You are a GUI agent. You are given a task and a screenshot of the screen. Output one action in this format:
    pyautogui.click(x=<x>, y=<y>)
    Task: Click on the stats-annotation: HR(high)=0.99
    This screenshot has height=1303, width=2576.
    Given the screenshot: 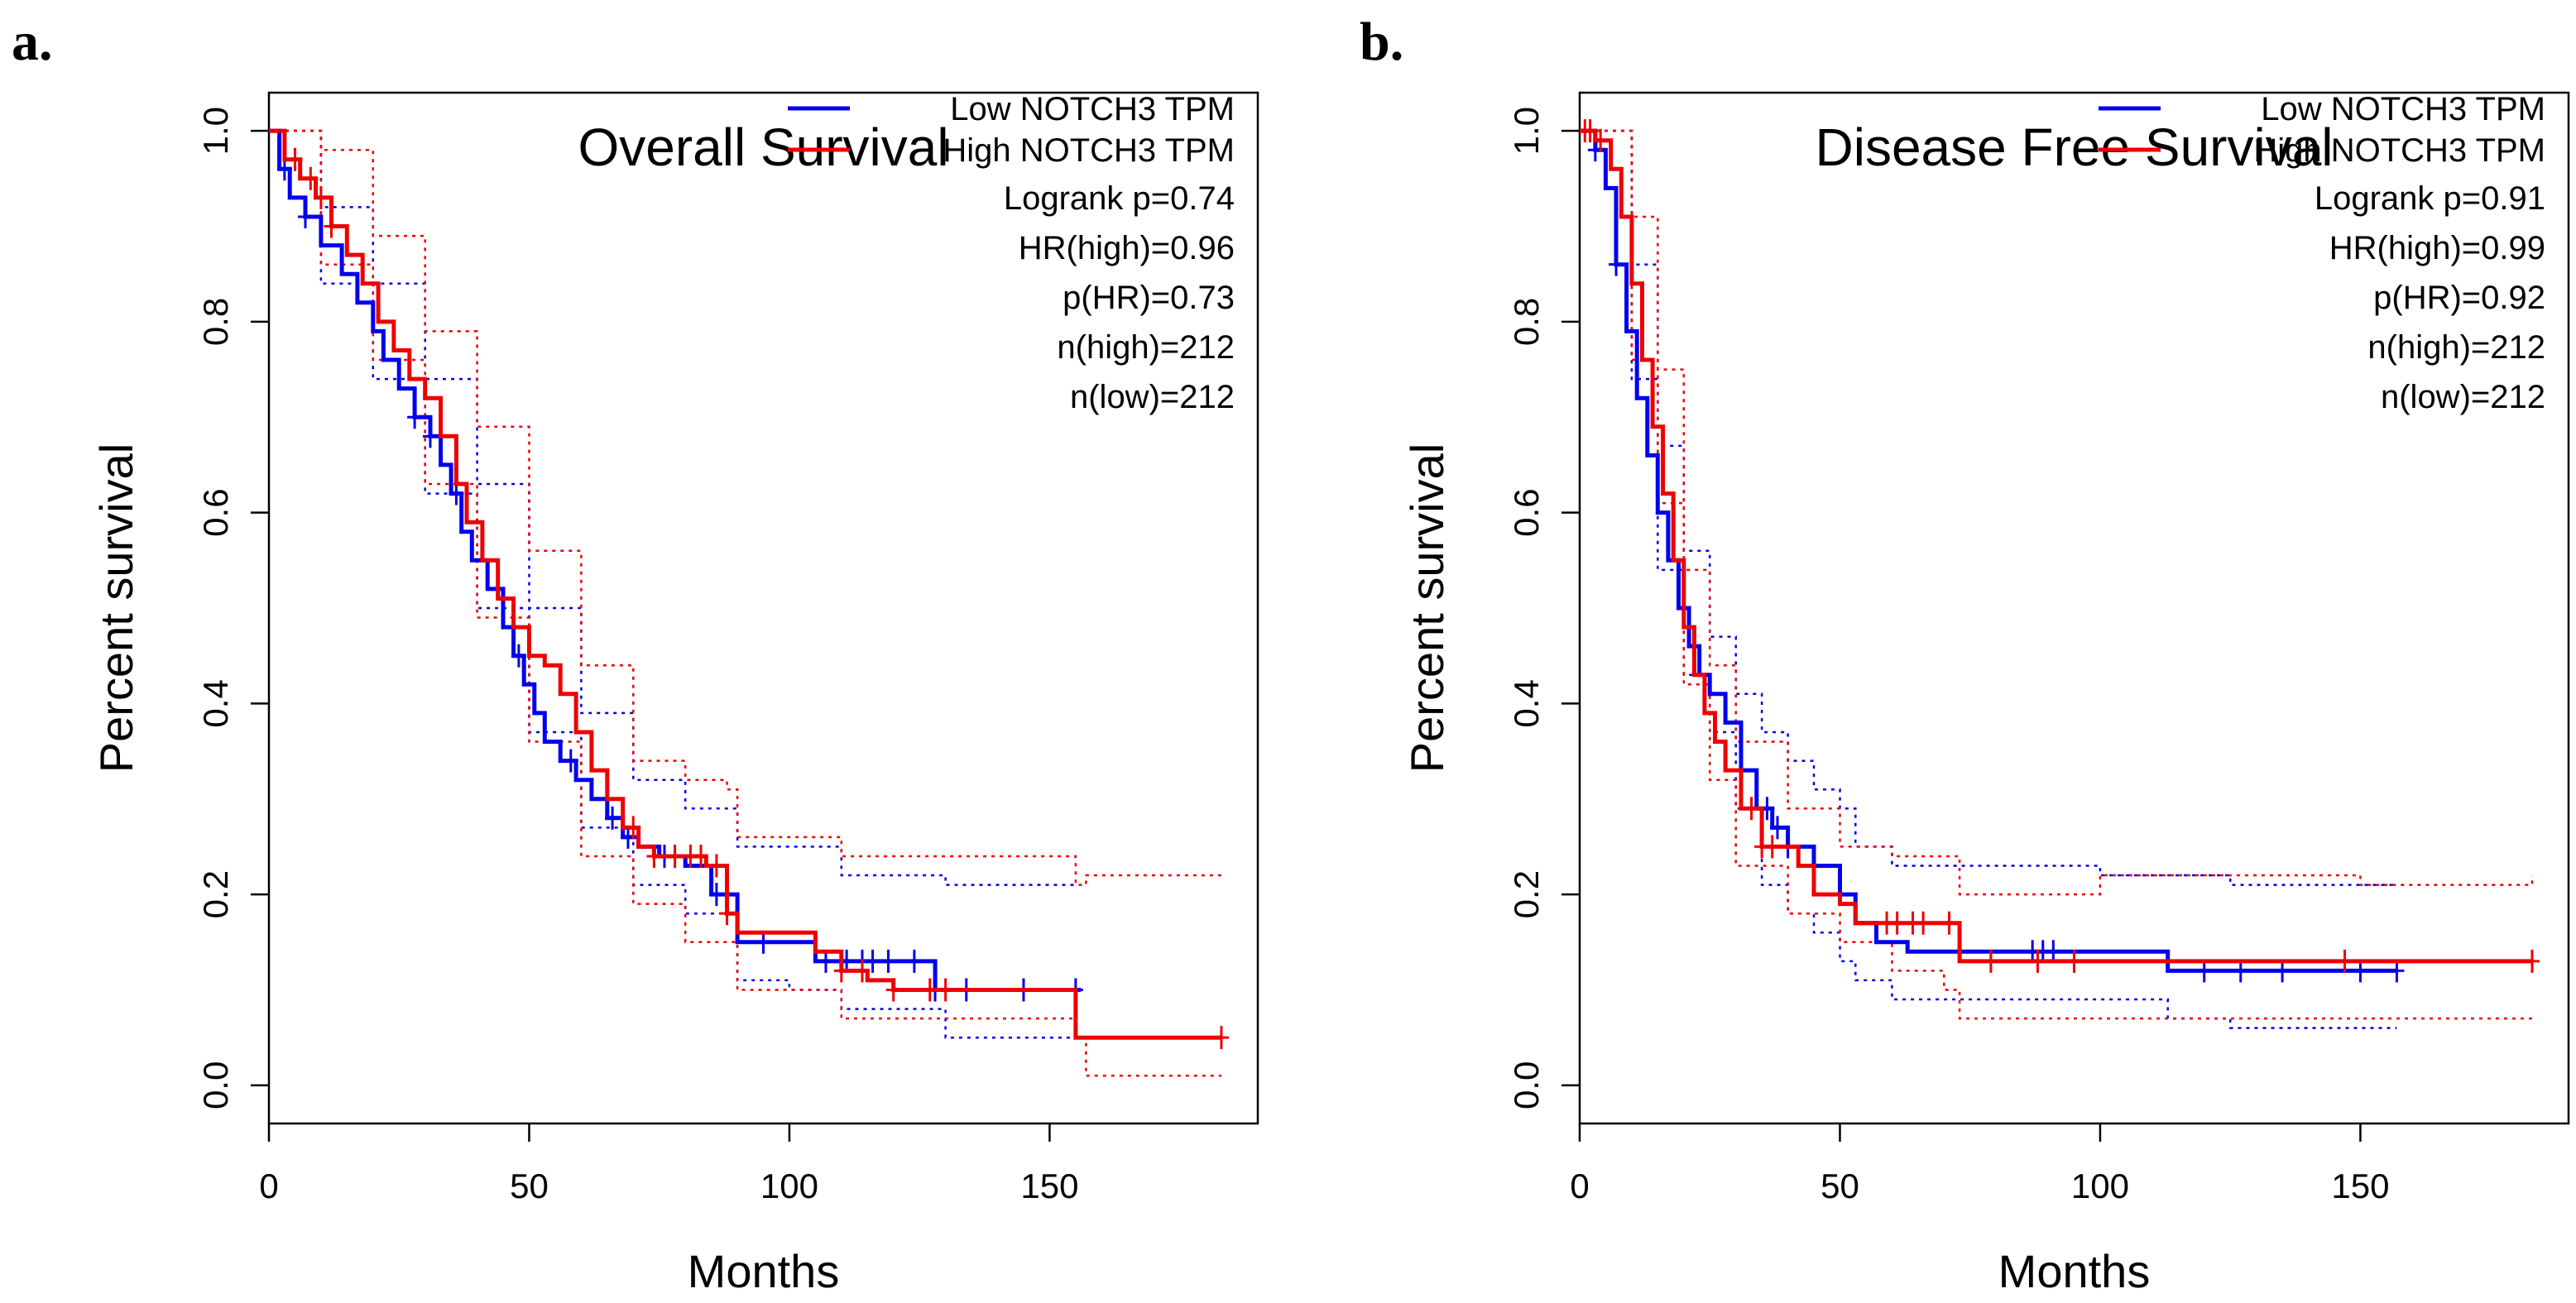 What is the action you would take?
    pyautogui.click(x=2437, y=248)
    